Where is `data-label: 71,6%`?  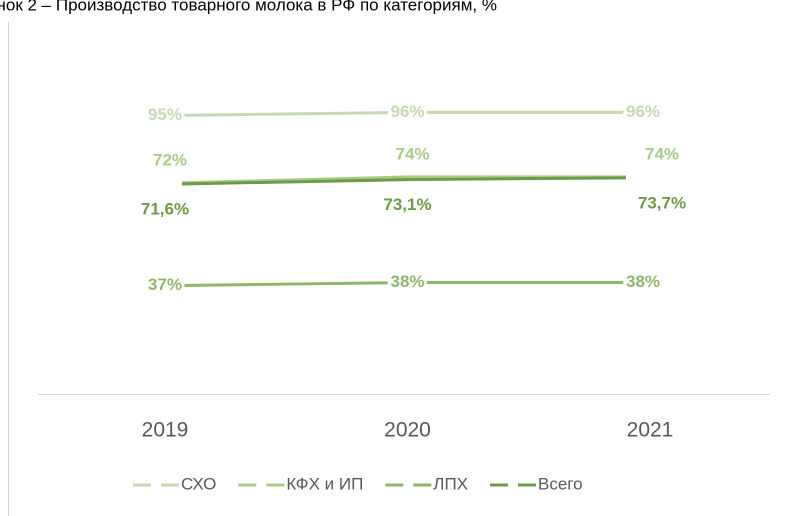 data-label: 71,6% is located at coordinates (165, 208).